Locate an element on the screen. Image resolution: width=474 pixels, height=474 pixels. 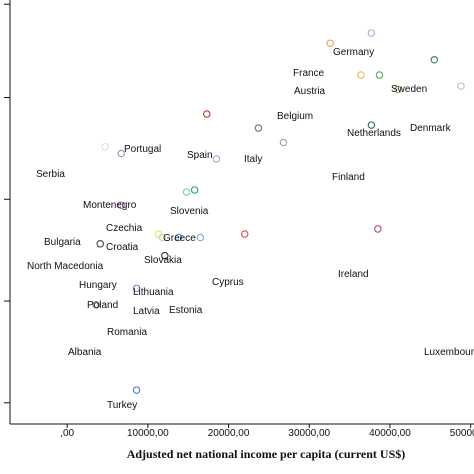
point-label: Greece is located at coordinates (179, 238).